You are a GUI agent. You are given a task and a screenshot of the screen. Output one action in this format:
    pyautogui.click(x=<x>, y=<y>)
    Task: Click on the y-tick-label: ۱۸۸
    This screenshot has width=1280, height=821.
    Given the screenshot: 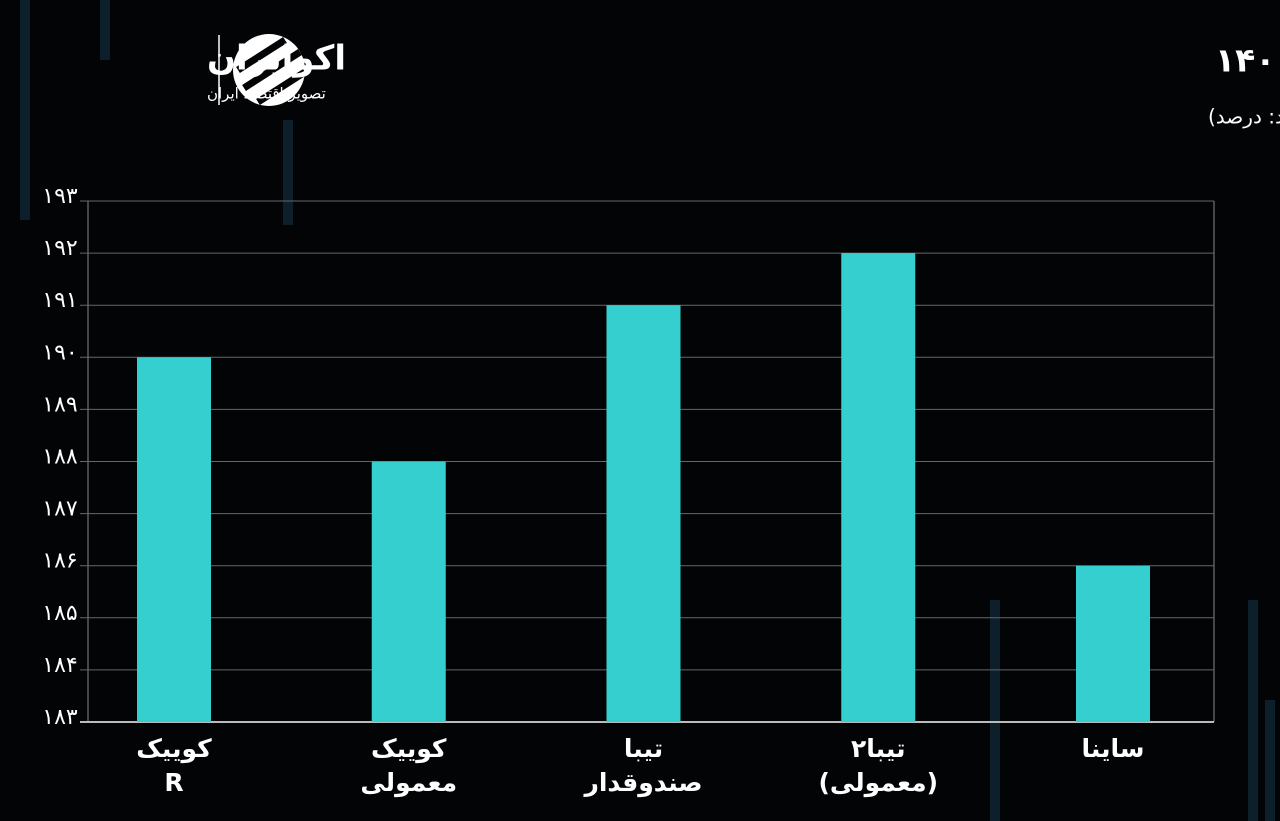 What is the action you would take?
    pyautogui.click(x=60, y=457)
    